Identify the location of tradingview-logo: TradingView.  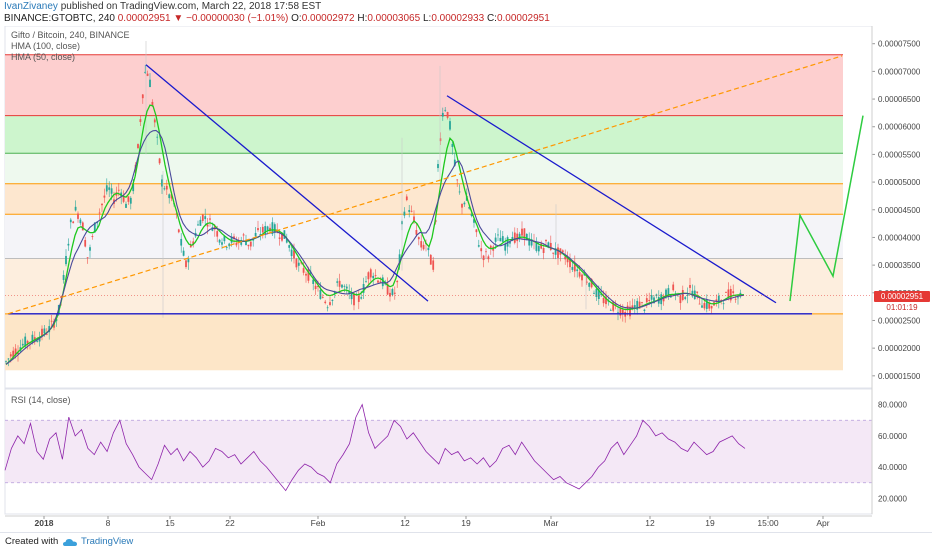
(107, 541).